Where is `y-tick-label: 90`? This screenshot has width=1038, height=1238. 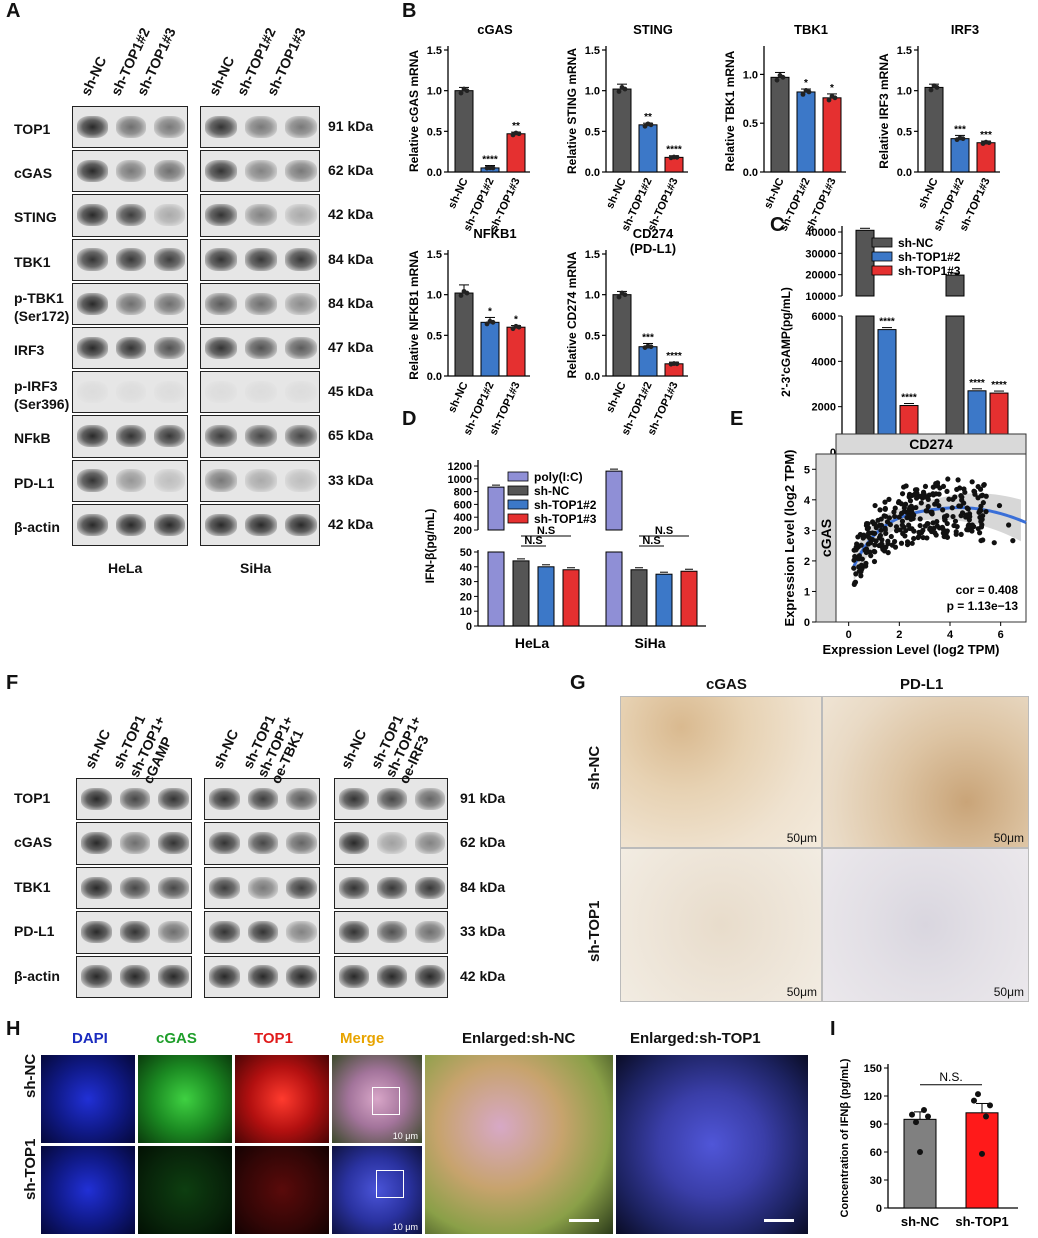 y-tick-label: 90 is located at coordinates (876, 1125).